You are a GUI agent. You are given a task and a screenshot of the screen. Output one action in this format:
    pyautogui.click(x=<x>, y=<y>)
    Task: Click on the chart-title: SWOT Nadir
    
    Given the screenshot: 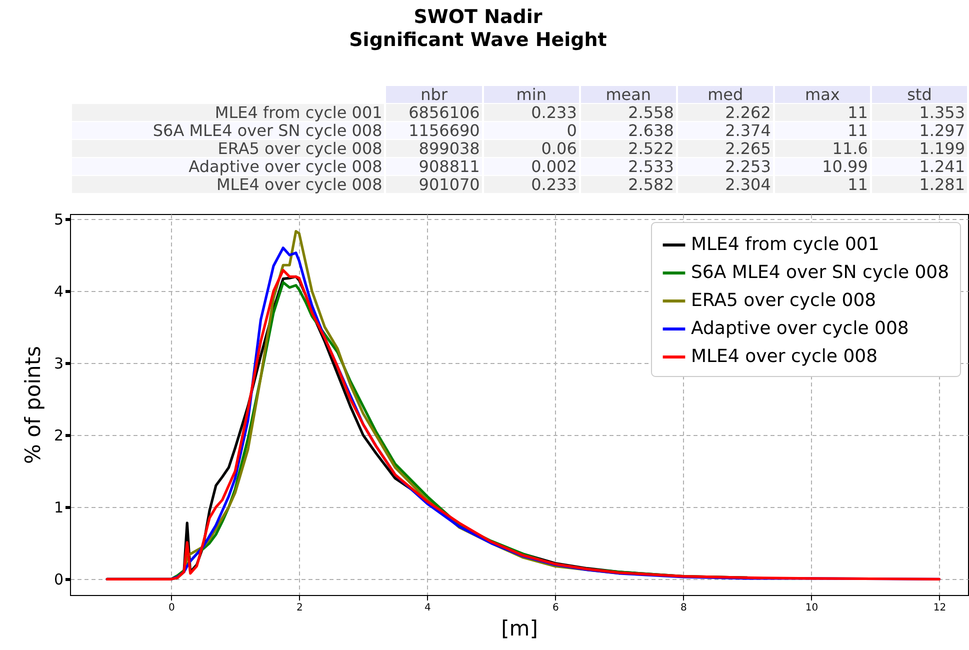 What is the action you would take?
    pyautogui.click(x=478, y=17)
    